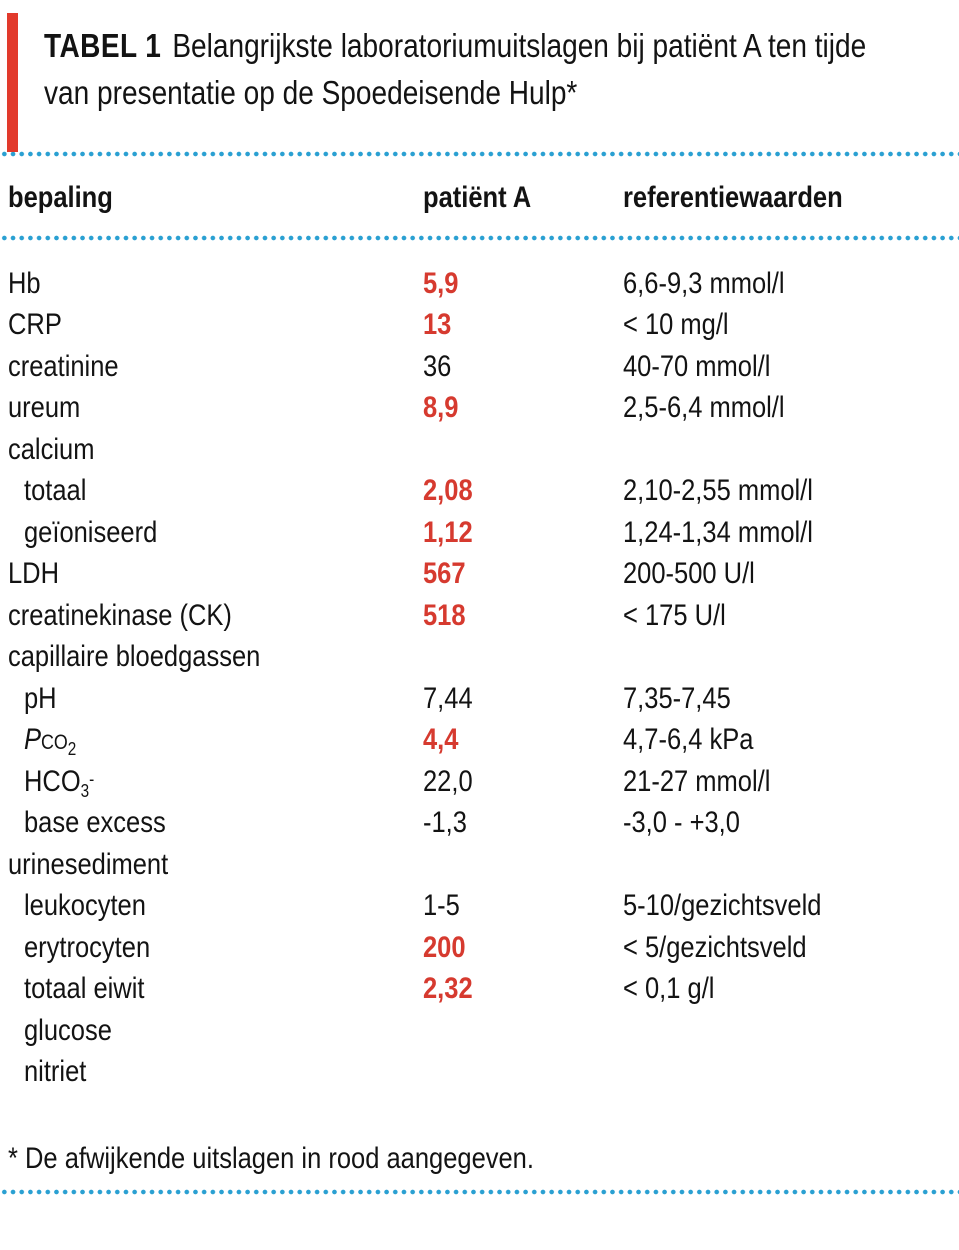 This screenshot has height=1250, width=959. What do you see at coordinates (91, 532) in the screenshot?
I see `bepaling-cell: geïoniseerd` at bounding box center [91, 532].